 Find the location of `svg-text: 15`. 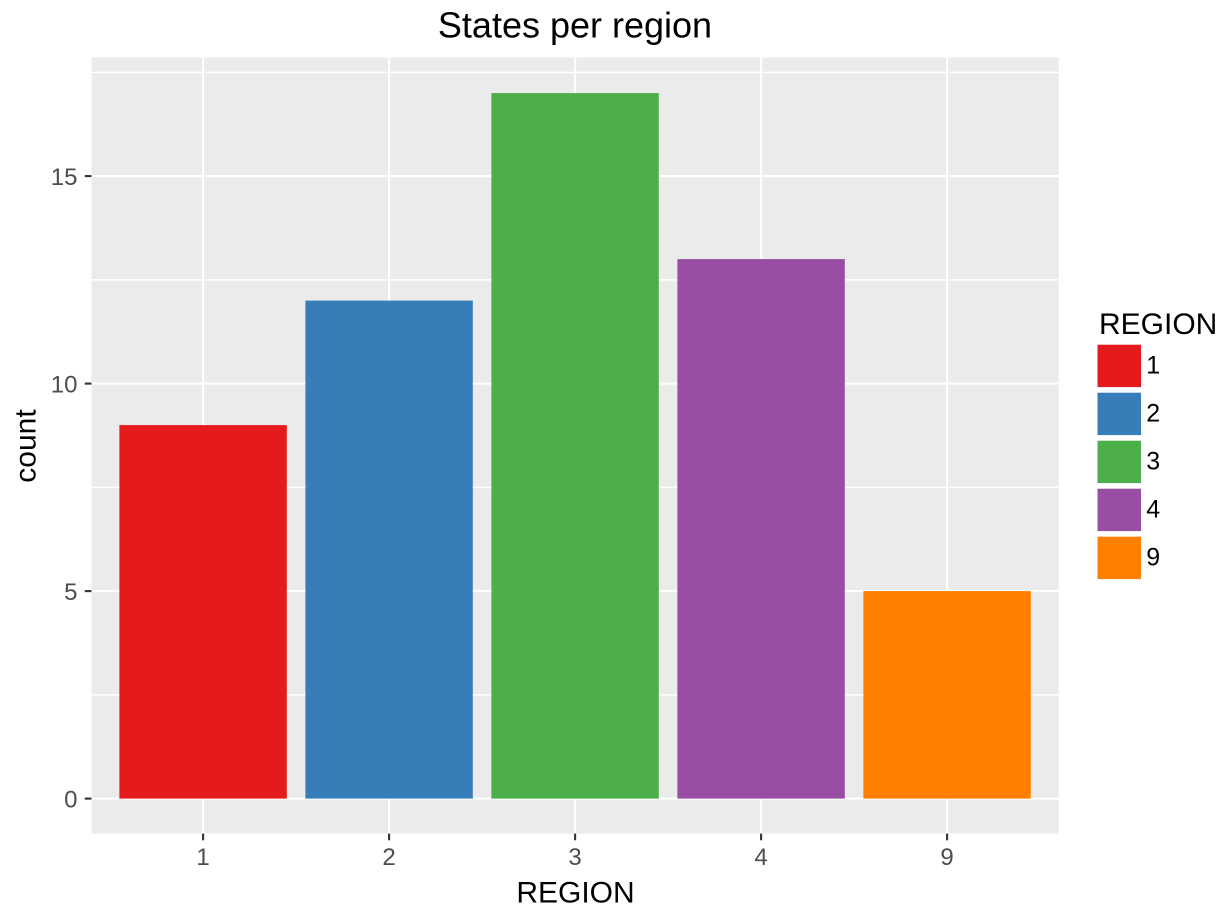

svg-text: 15 is located at coordinates (64, 177).